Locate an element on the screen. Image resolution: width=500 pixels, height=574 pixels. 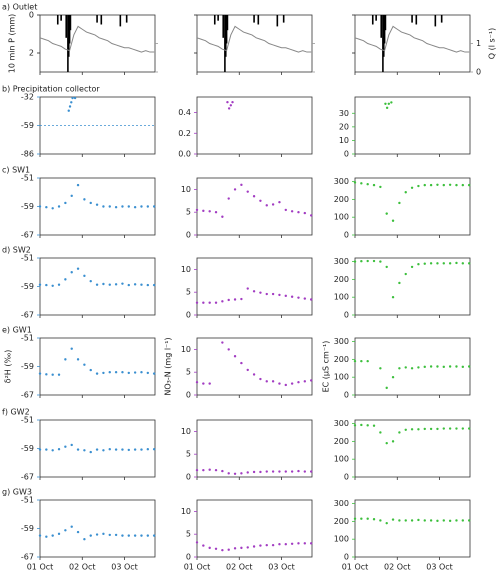
x-tick-label: 01 Oct is located at coordinates (355, 567).